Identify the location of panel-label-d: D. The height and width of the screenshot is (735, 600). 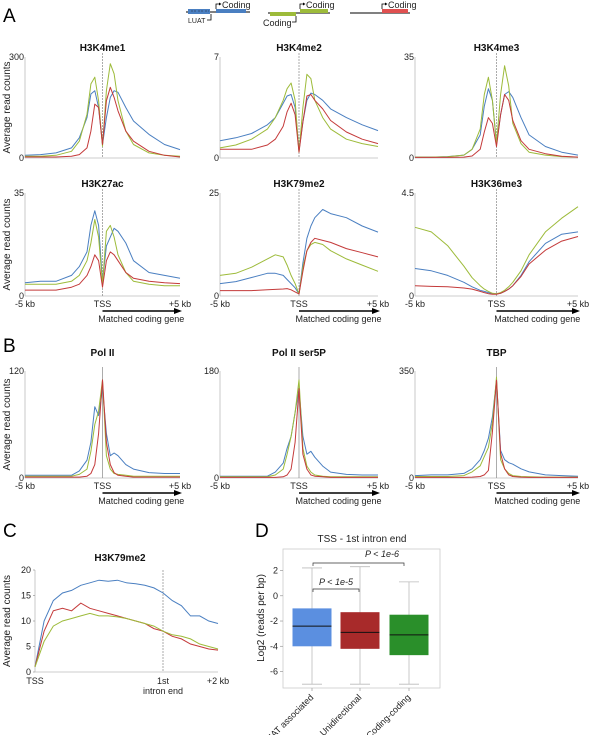
(262, 531).